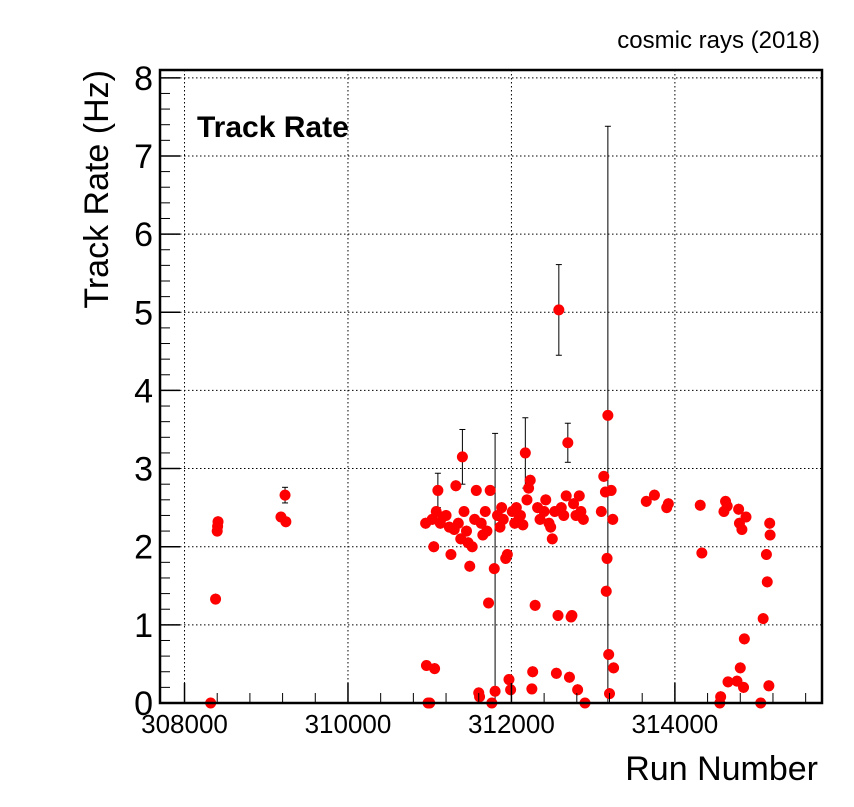 The image size is (854, 807). Describe the element at coordinates (718, 40) in the screenshot. I see `corner-label: cosmic rays (2018)` at that location.